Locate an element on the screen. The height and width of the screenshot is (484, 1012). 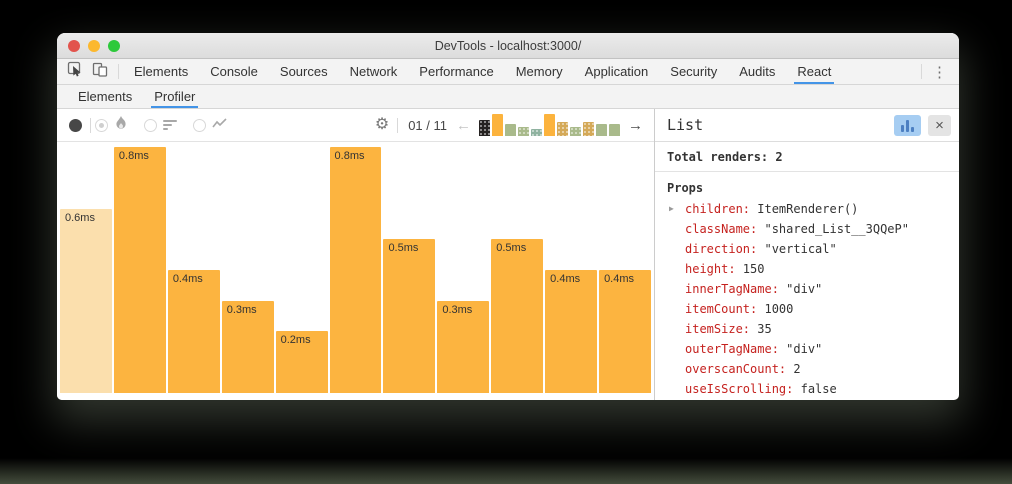
zoom-window-button is located at coordinates (114, 46).